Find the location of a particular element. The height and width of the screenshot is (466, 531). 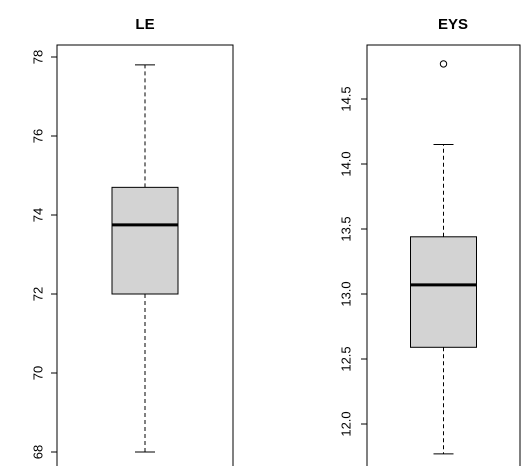

y-tick-label: 68 is located at coordinates (38, 452).